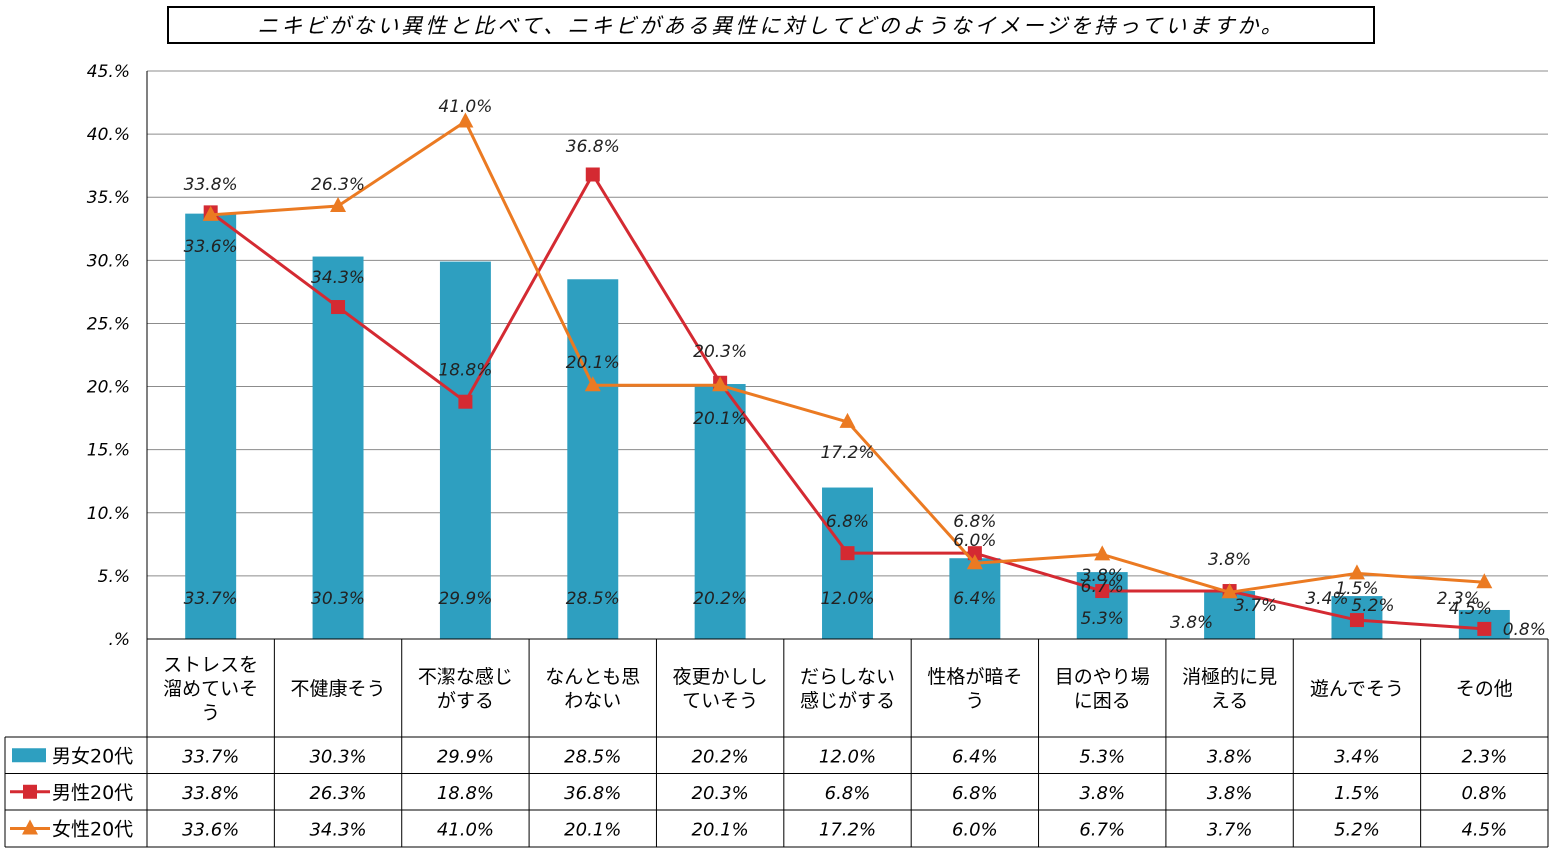  What do you see at coordinates (720, 793) in the screenshot?
I see `table-cell: 20.3%` at bounding box center [720, 793].